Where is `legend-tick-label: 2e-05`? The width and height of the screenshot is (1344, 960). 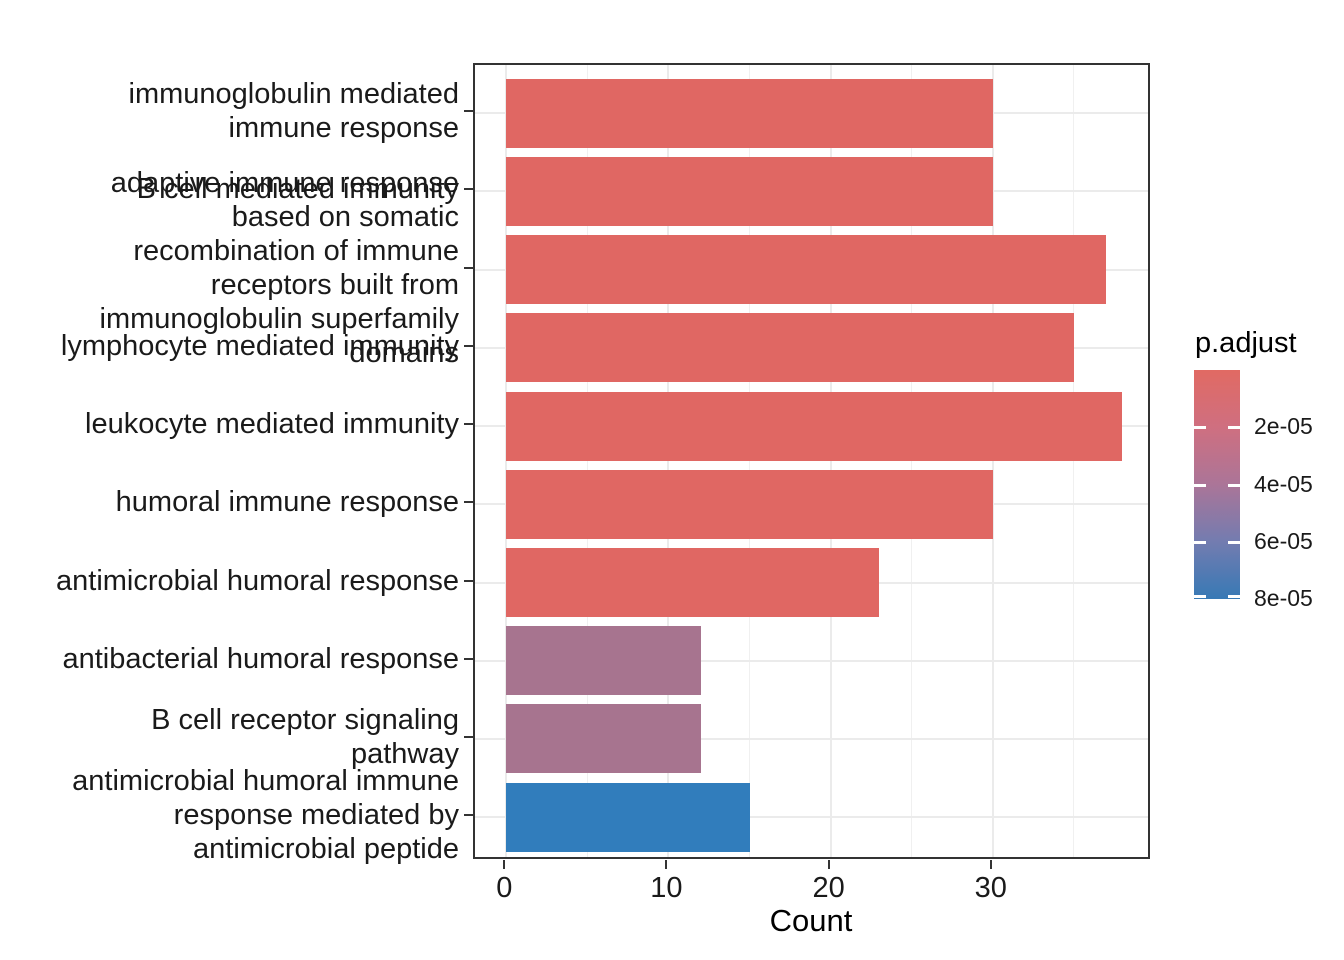 legend-tick-label: 2e-05 is located at coordinates (1283, 426).